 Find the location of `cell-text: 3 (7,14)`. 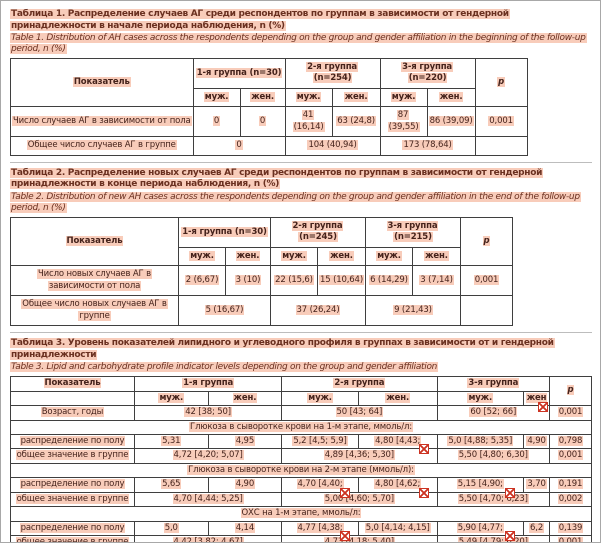

cell-text: 3 (7,14) is located at coordinates (436, 279).